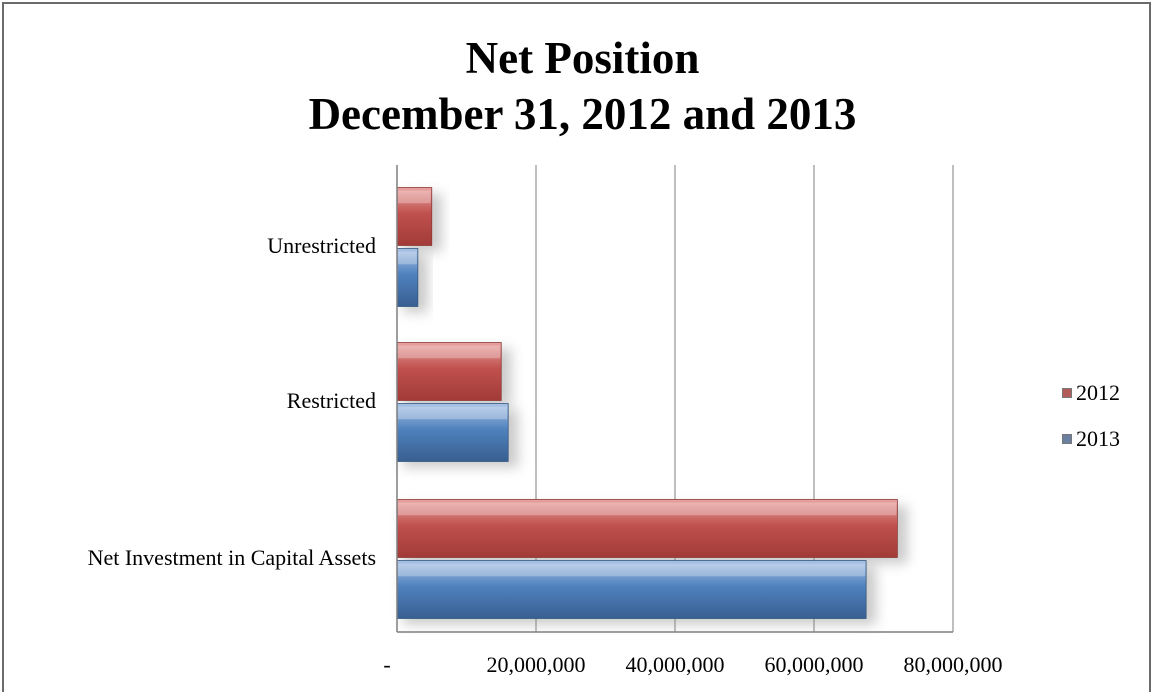 The width and height of the screenshot is (1153, 692). I want to click on bar-2012-net-investment-in-capital-assets, so click(647, 528).